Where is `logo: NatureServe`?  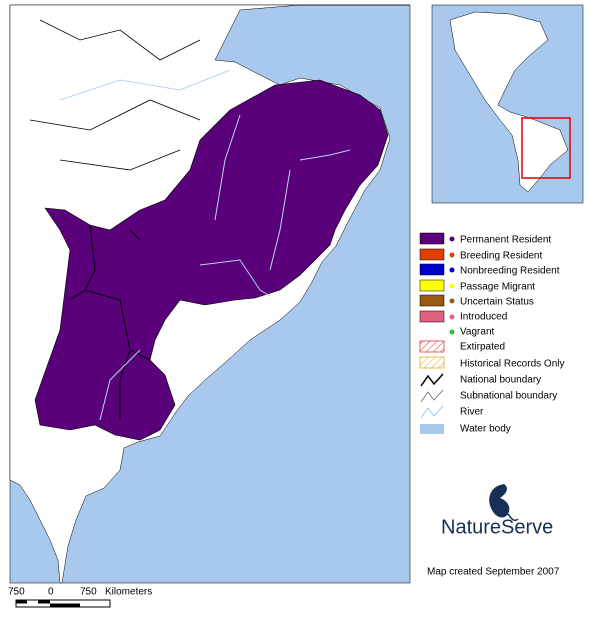 logo: NatureServe is located at coordinates (497, 511).